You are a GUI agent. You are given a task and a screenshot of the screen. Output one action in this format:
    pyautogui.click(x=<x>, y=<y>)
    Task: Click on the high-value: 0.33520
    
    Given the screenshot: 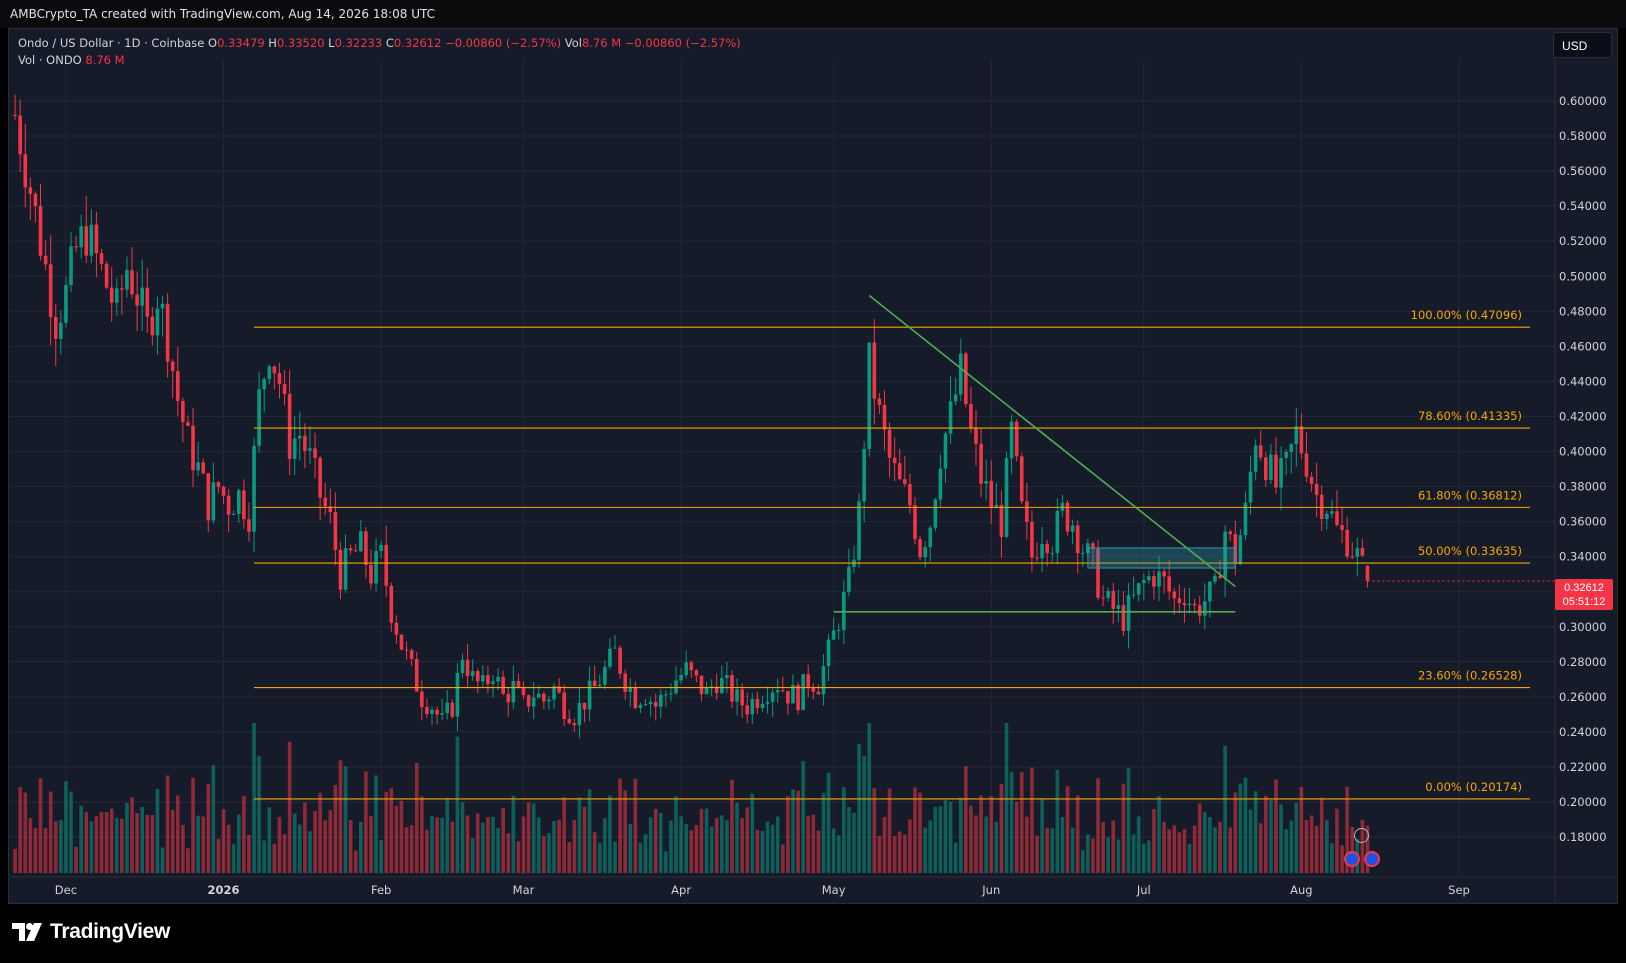 What is the action you would take?
    pyautogui.click(x=300, y=43)
    